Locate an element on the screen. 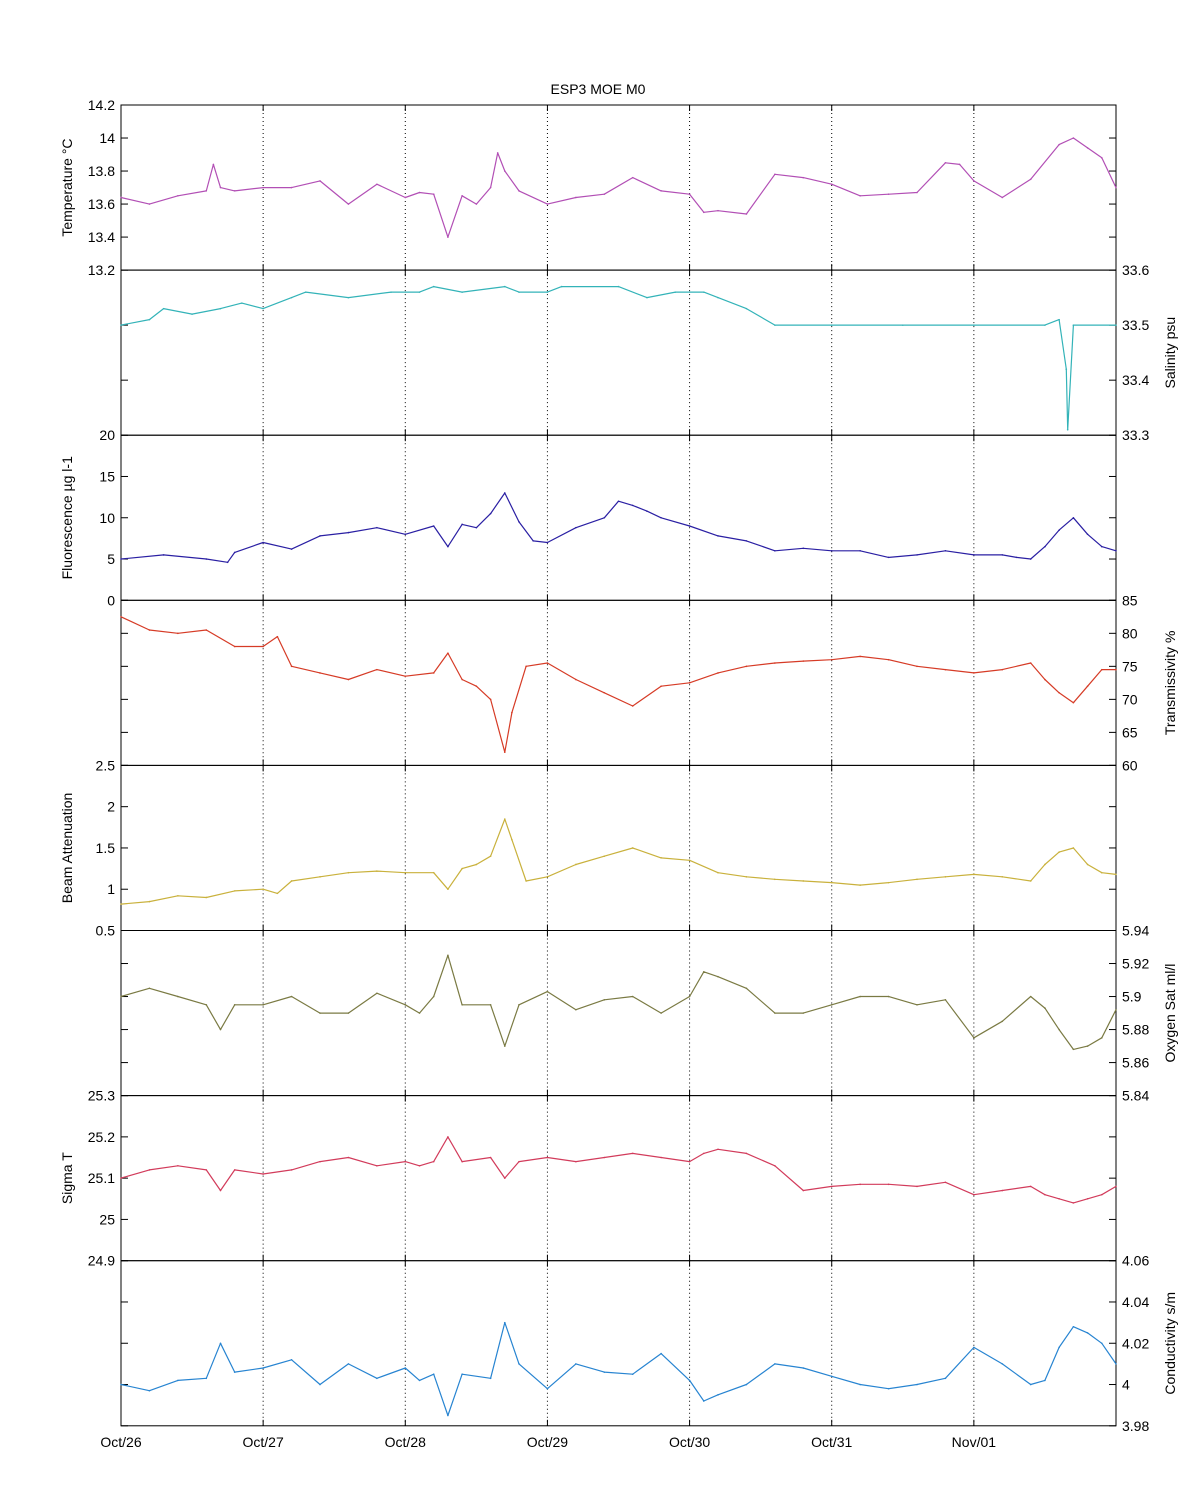 The width and height of the screenshot is (1200, 1501). panel-frame is located at coordinates (618, 352).